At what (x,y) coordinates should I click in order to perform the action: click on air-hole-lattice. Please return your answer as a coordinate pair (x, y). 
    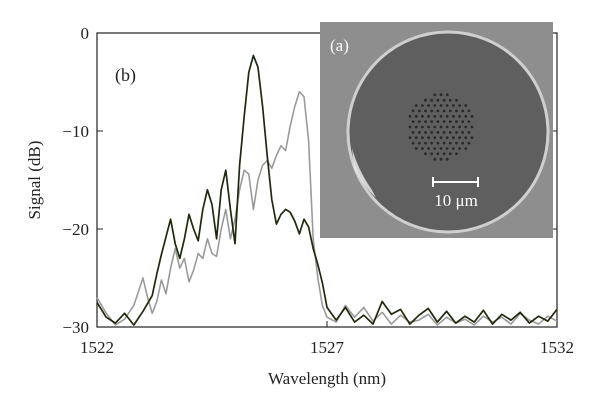
    Looking at the image, I should click on (441, 127).